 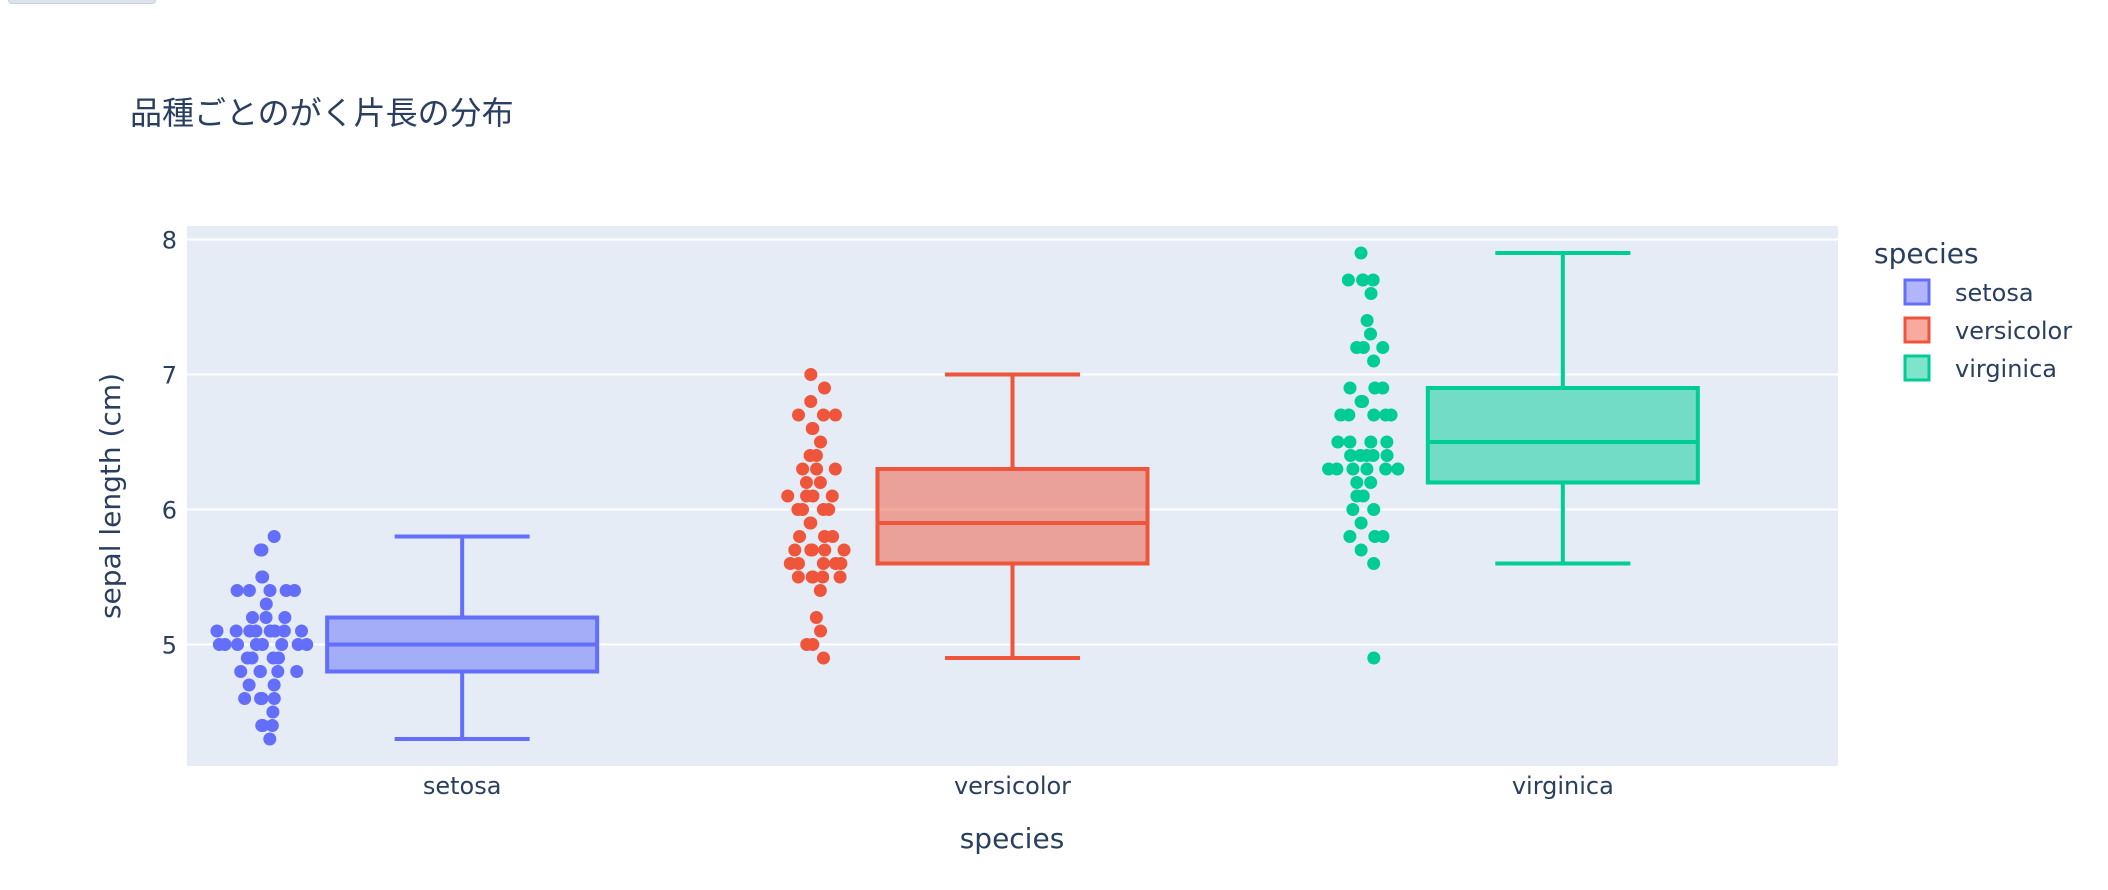 What do you see at coordinates (1973, 310) in the screenshot?
I see `legend: species setosa versicolor virginica` at bounding box center [1973, 310].